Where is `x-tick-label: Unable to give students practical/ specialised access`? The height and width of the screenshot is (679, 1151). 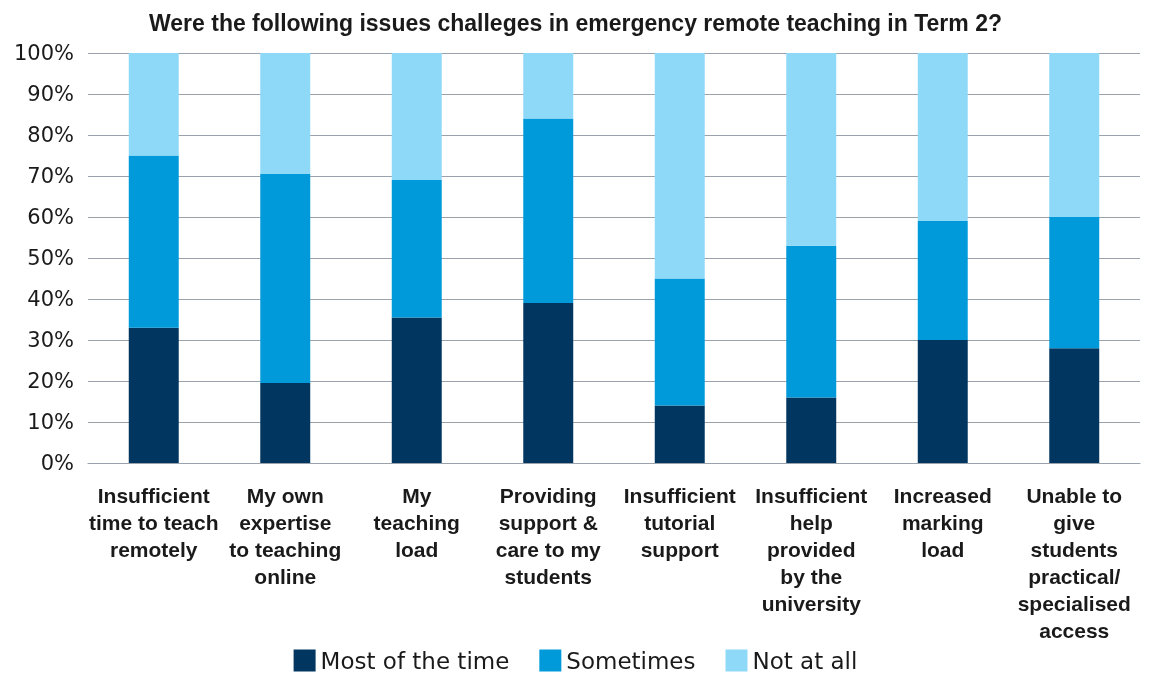 x-tick-label: Unable to give students practical/ specialised access is located at coordinates (1074, 563).